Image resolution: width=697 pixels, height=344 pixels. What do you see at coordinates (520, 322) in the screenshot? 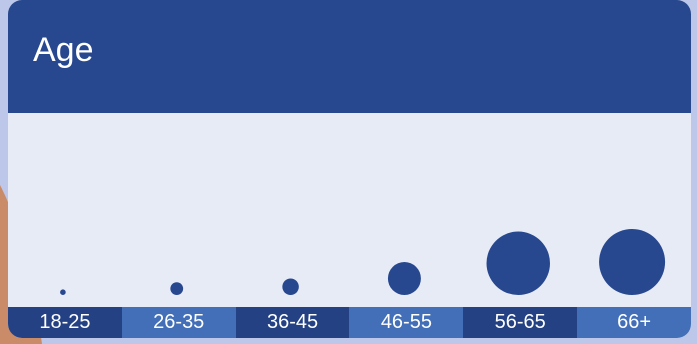
I see `bin-56-65: 56-65` at bounding box center [520, 322].